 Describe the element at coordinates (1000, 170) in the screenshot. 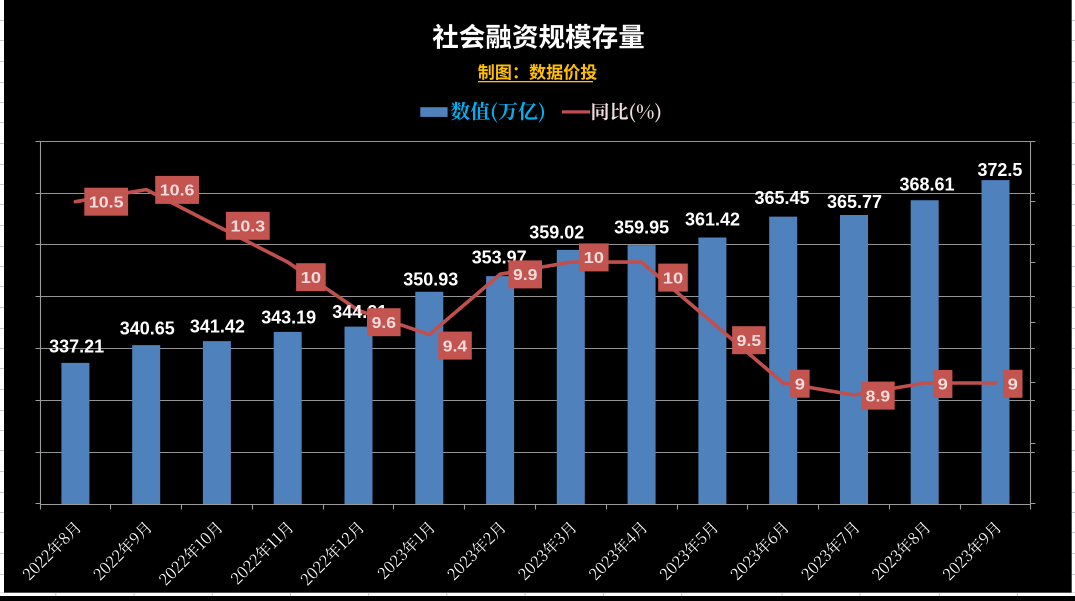

I see `svg-text: 372.5` at that location.